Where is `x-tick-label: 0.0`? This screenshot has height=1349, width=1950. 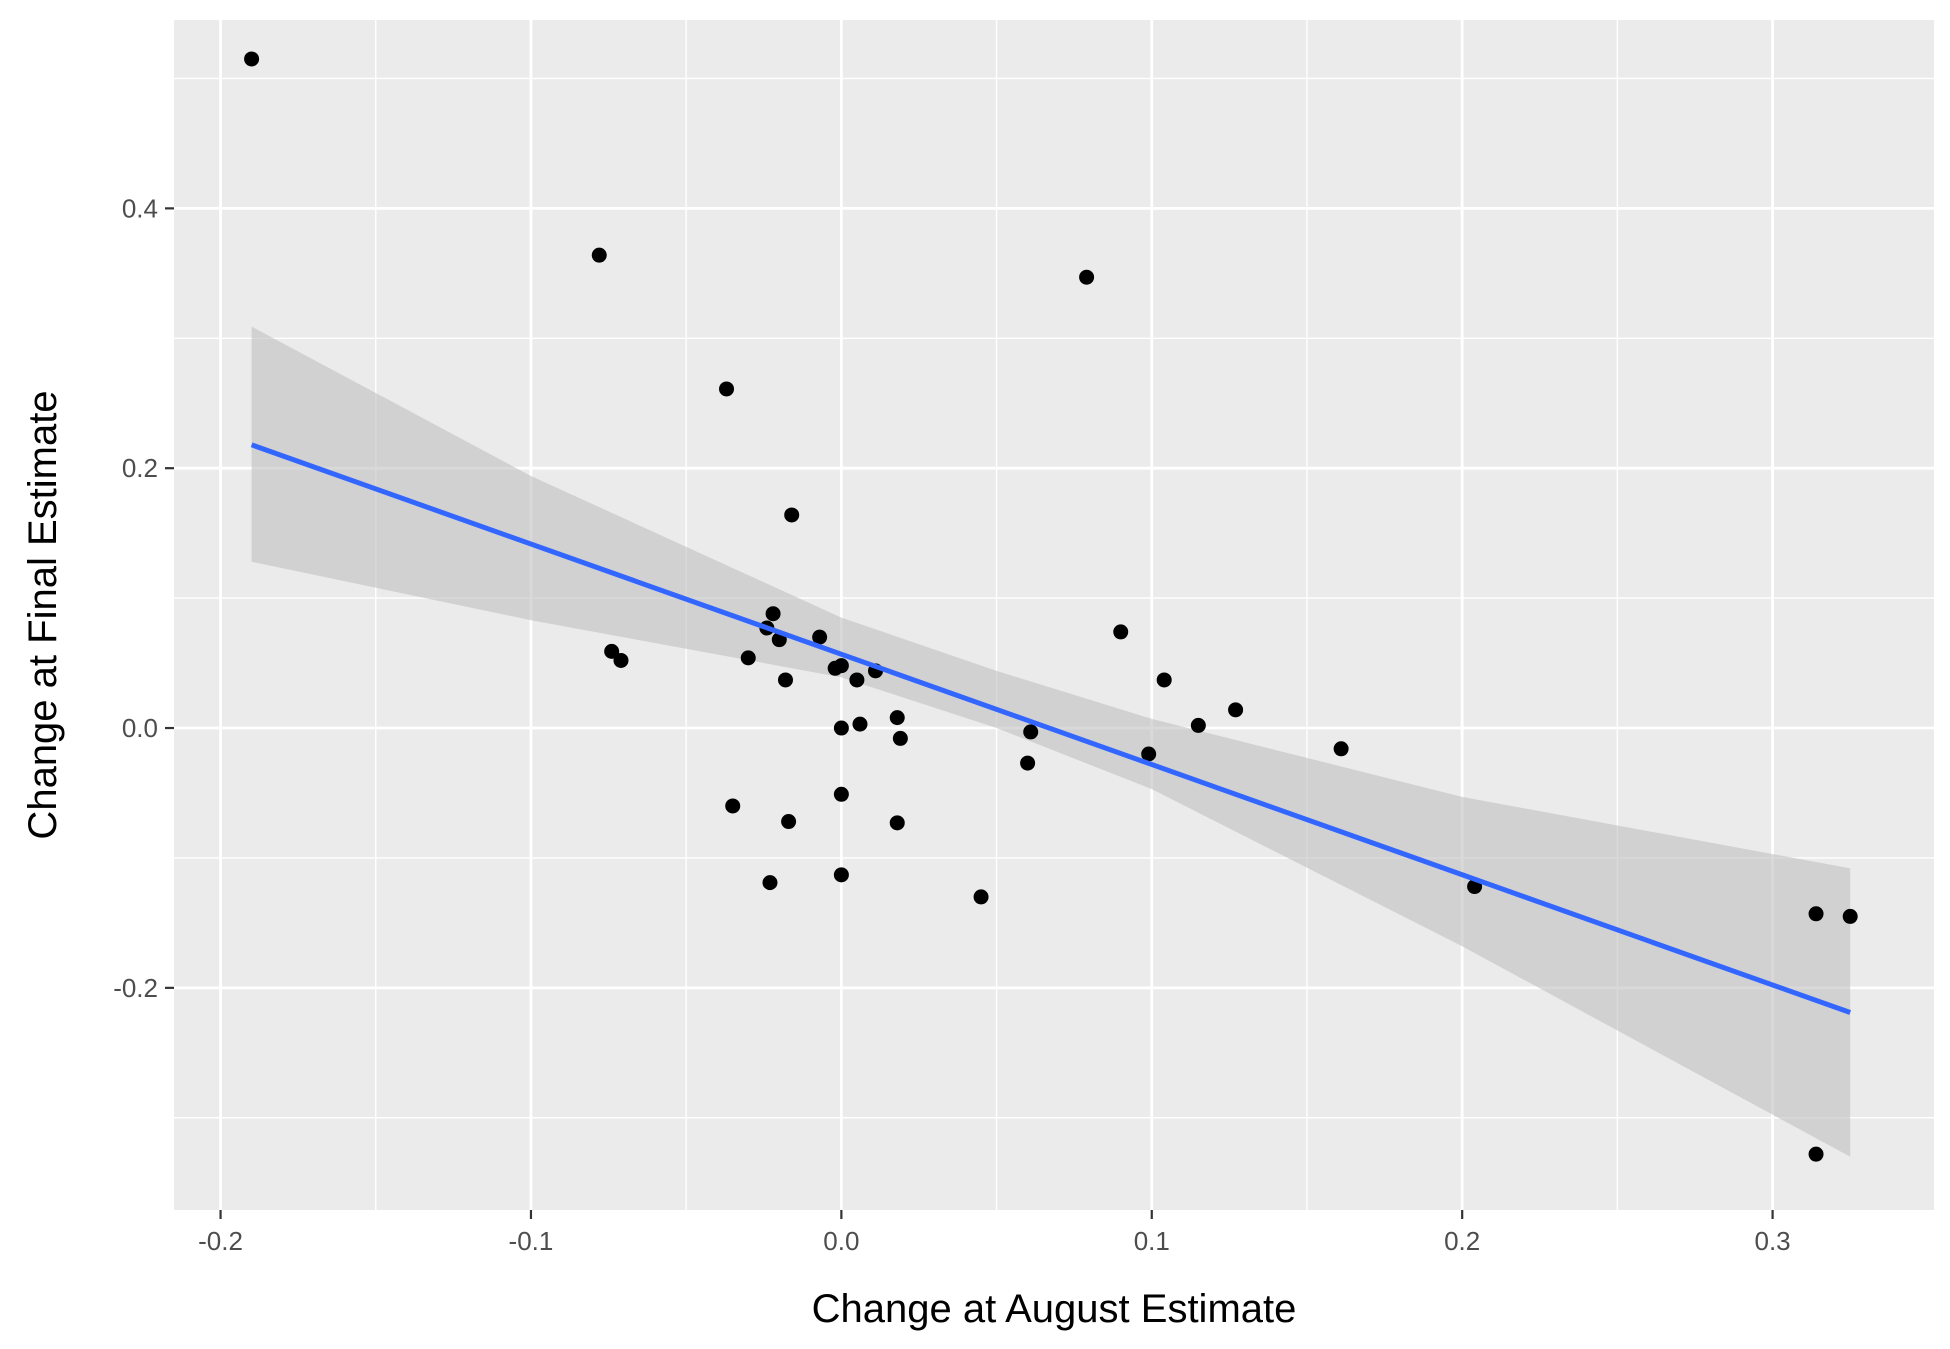 x-tick-label: 0.0 is located at coordinates (841, 1241).